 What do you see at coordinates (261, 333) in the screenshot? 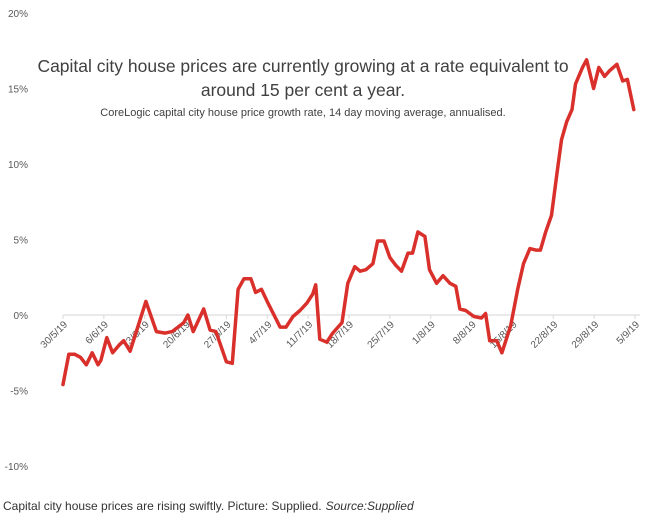
I see `x-tick-label: 4/7/19` at bounding box center [261, 333].